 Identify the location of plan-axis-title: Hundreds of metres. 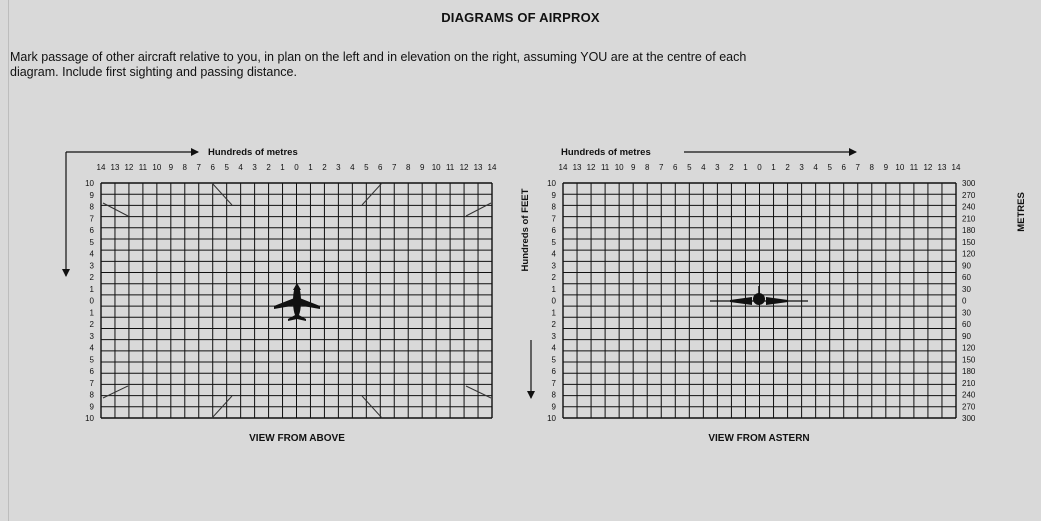
(253, 152).